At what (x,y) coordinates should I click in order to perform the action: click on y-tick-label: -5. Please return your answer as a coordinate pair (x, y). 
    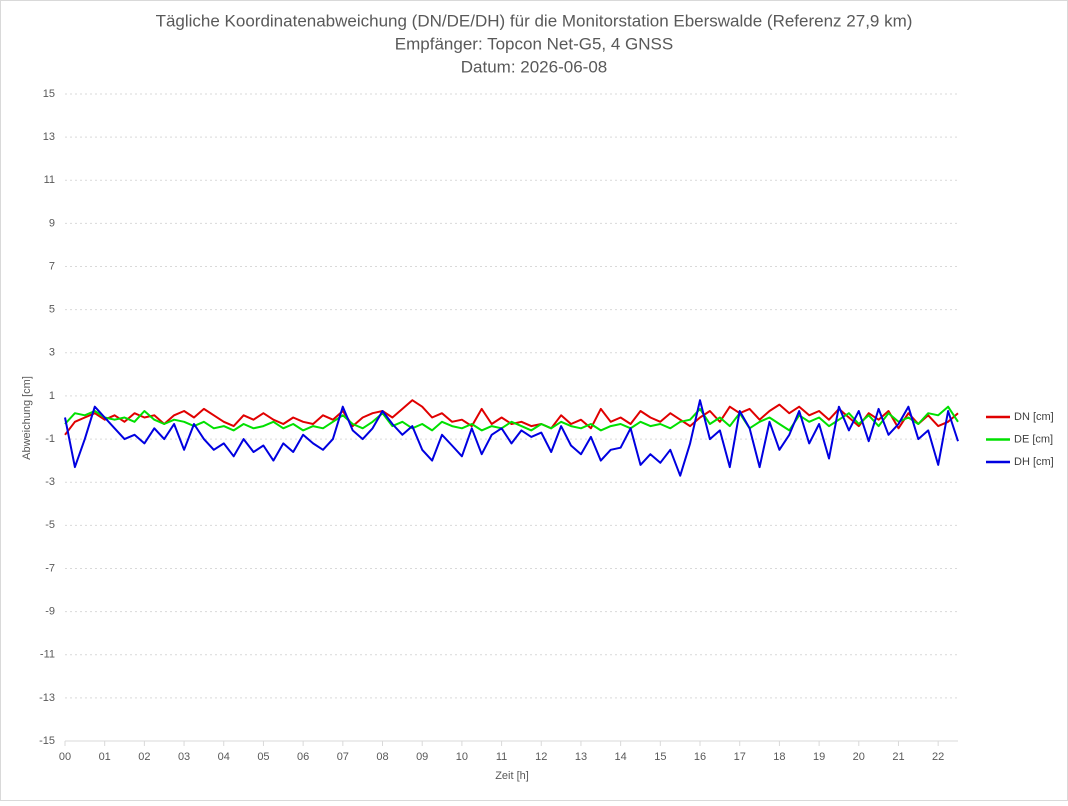
    Looking at the image, I should click on (50, 525).